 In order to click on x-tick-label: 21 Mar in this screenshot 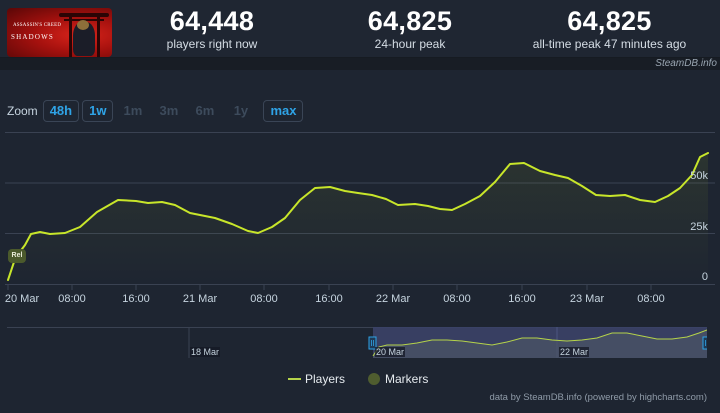, I will do `click(200, 299)`.